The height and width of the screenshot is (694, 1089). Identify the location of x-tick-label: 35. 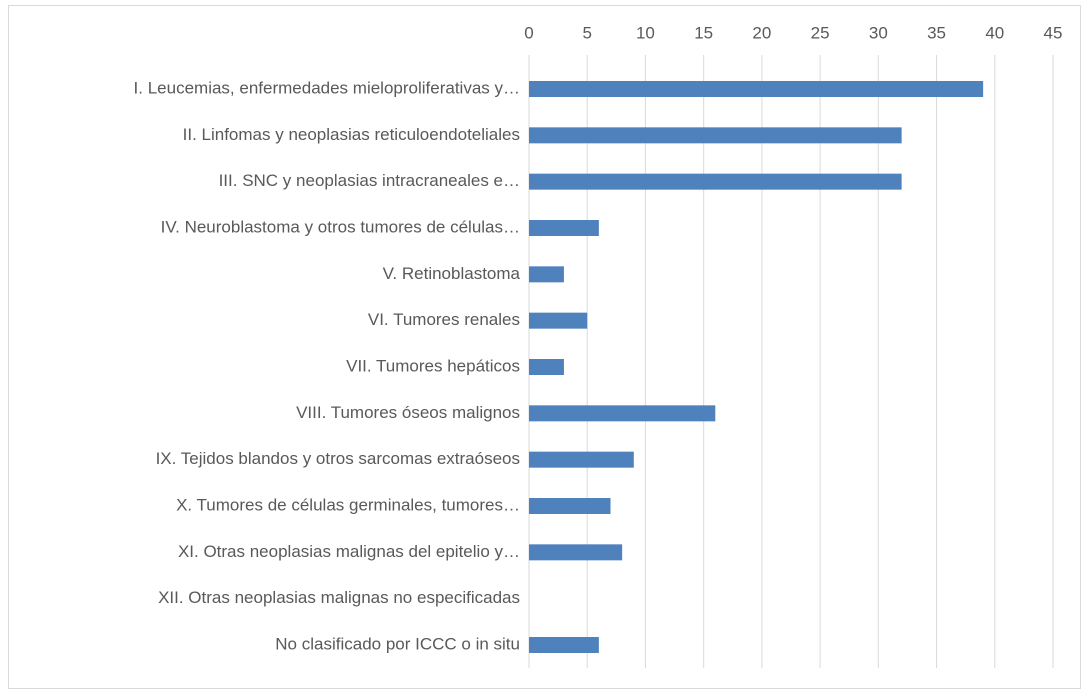
(936, 32).